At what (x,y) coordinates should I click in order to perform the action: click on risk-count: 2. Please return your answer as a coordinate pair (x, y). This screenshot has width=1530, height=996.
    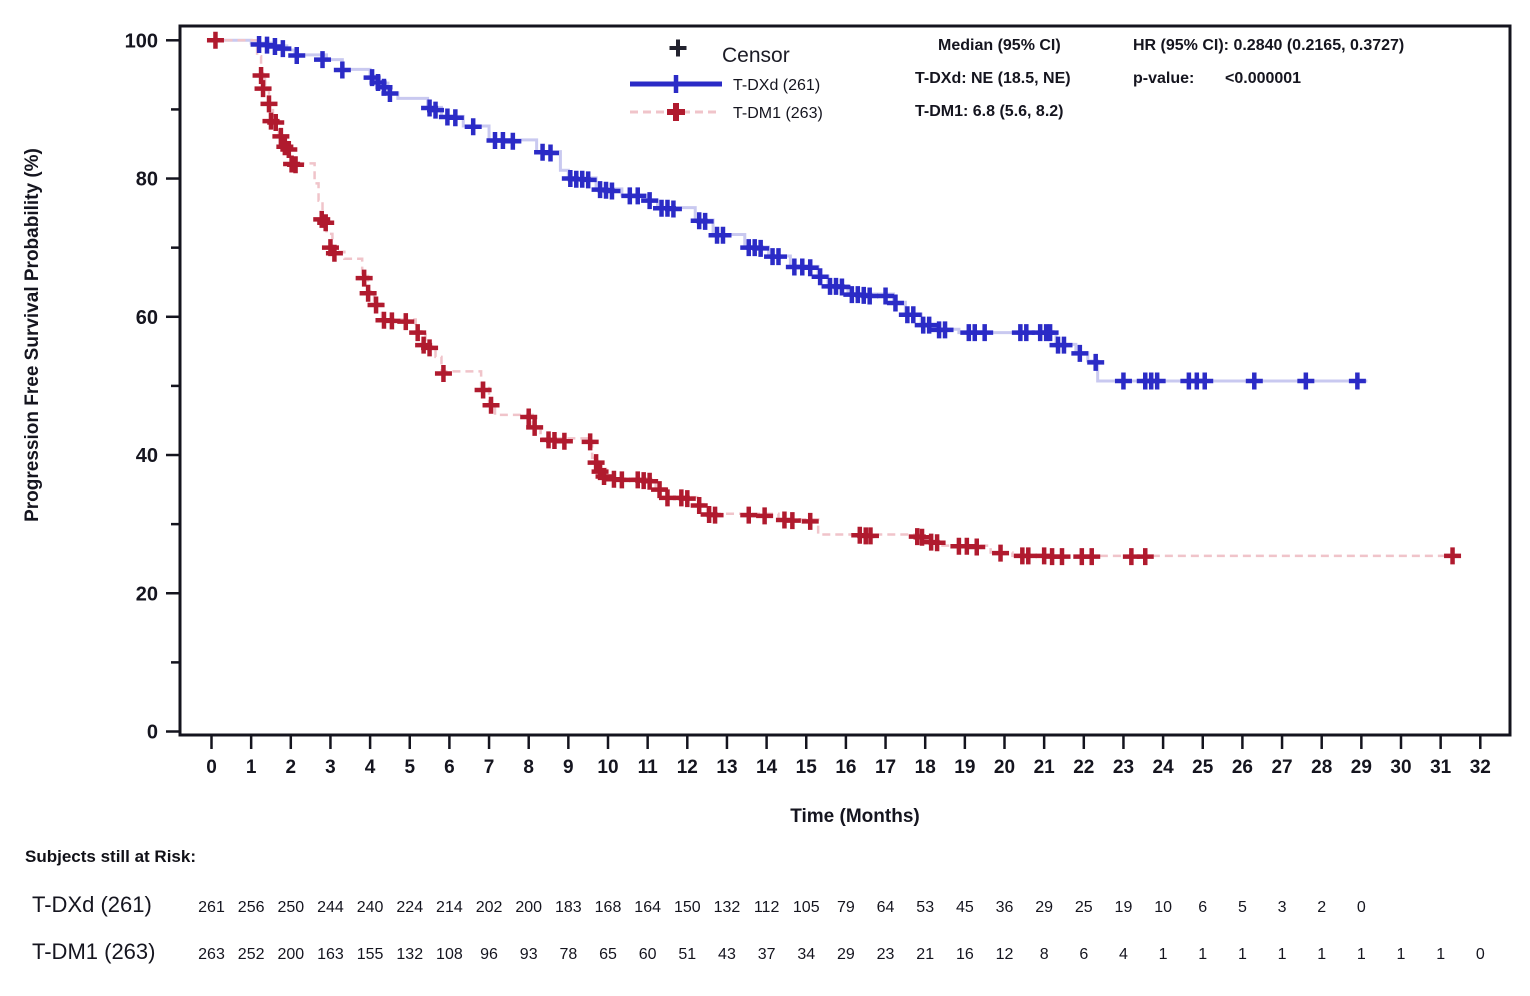
    Looking at the image, I should click on (1321, 907).